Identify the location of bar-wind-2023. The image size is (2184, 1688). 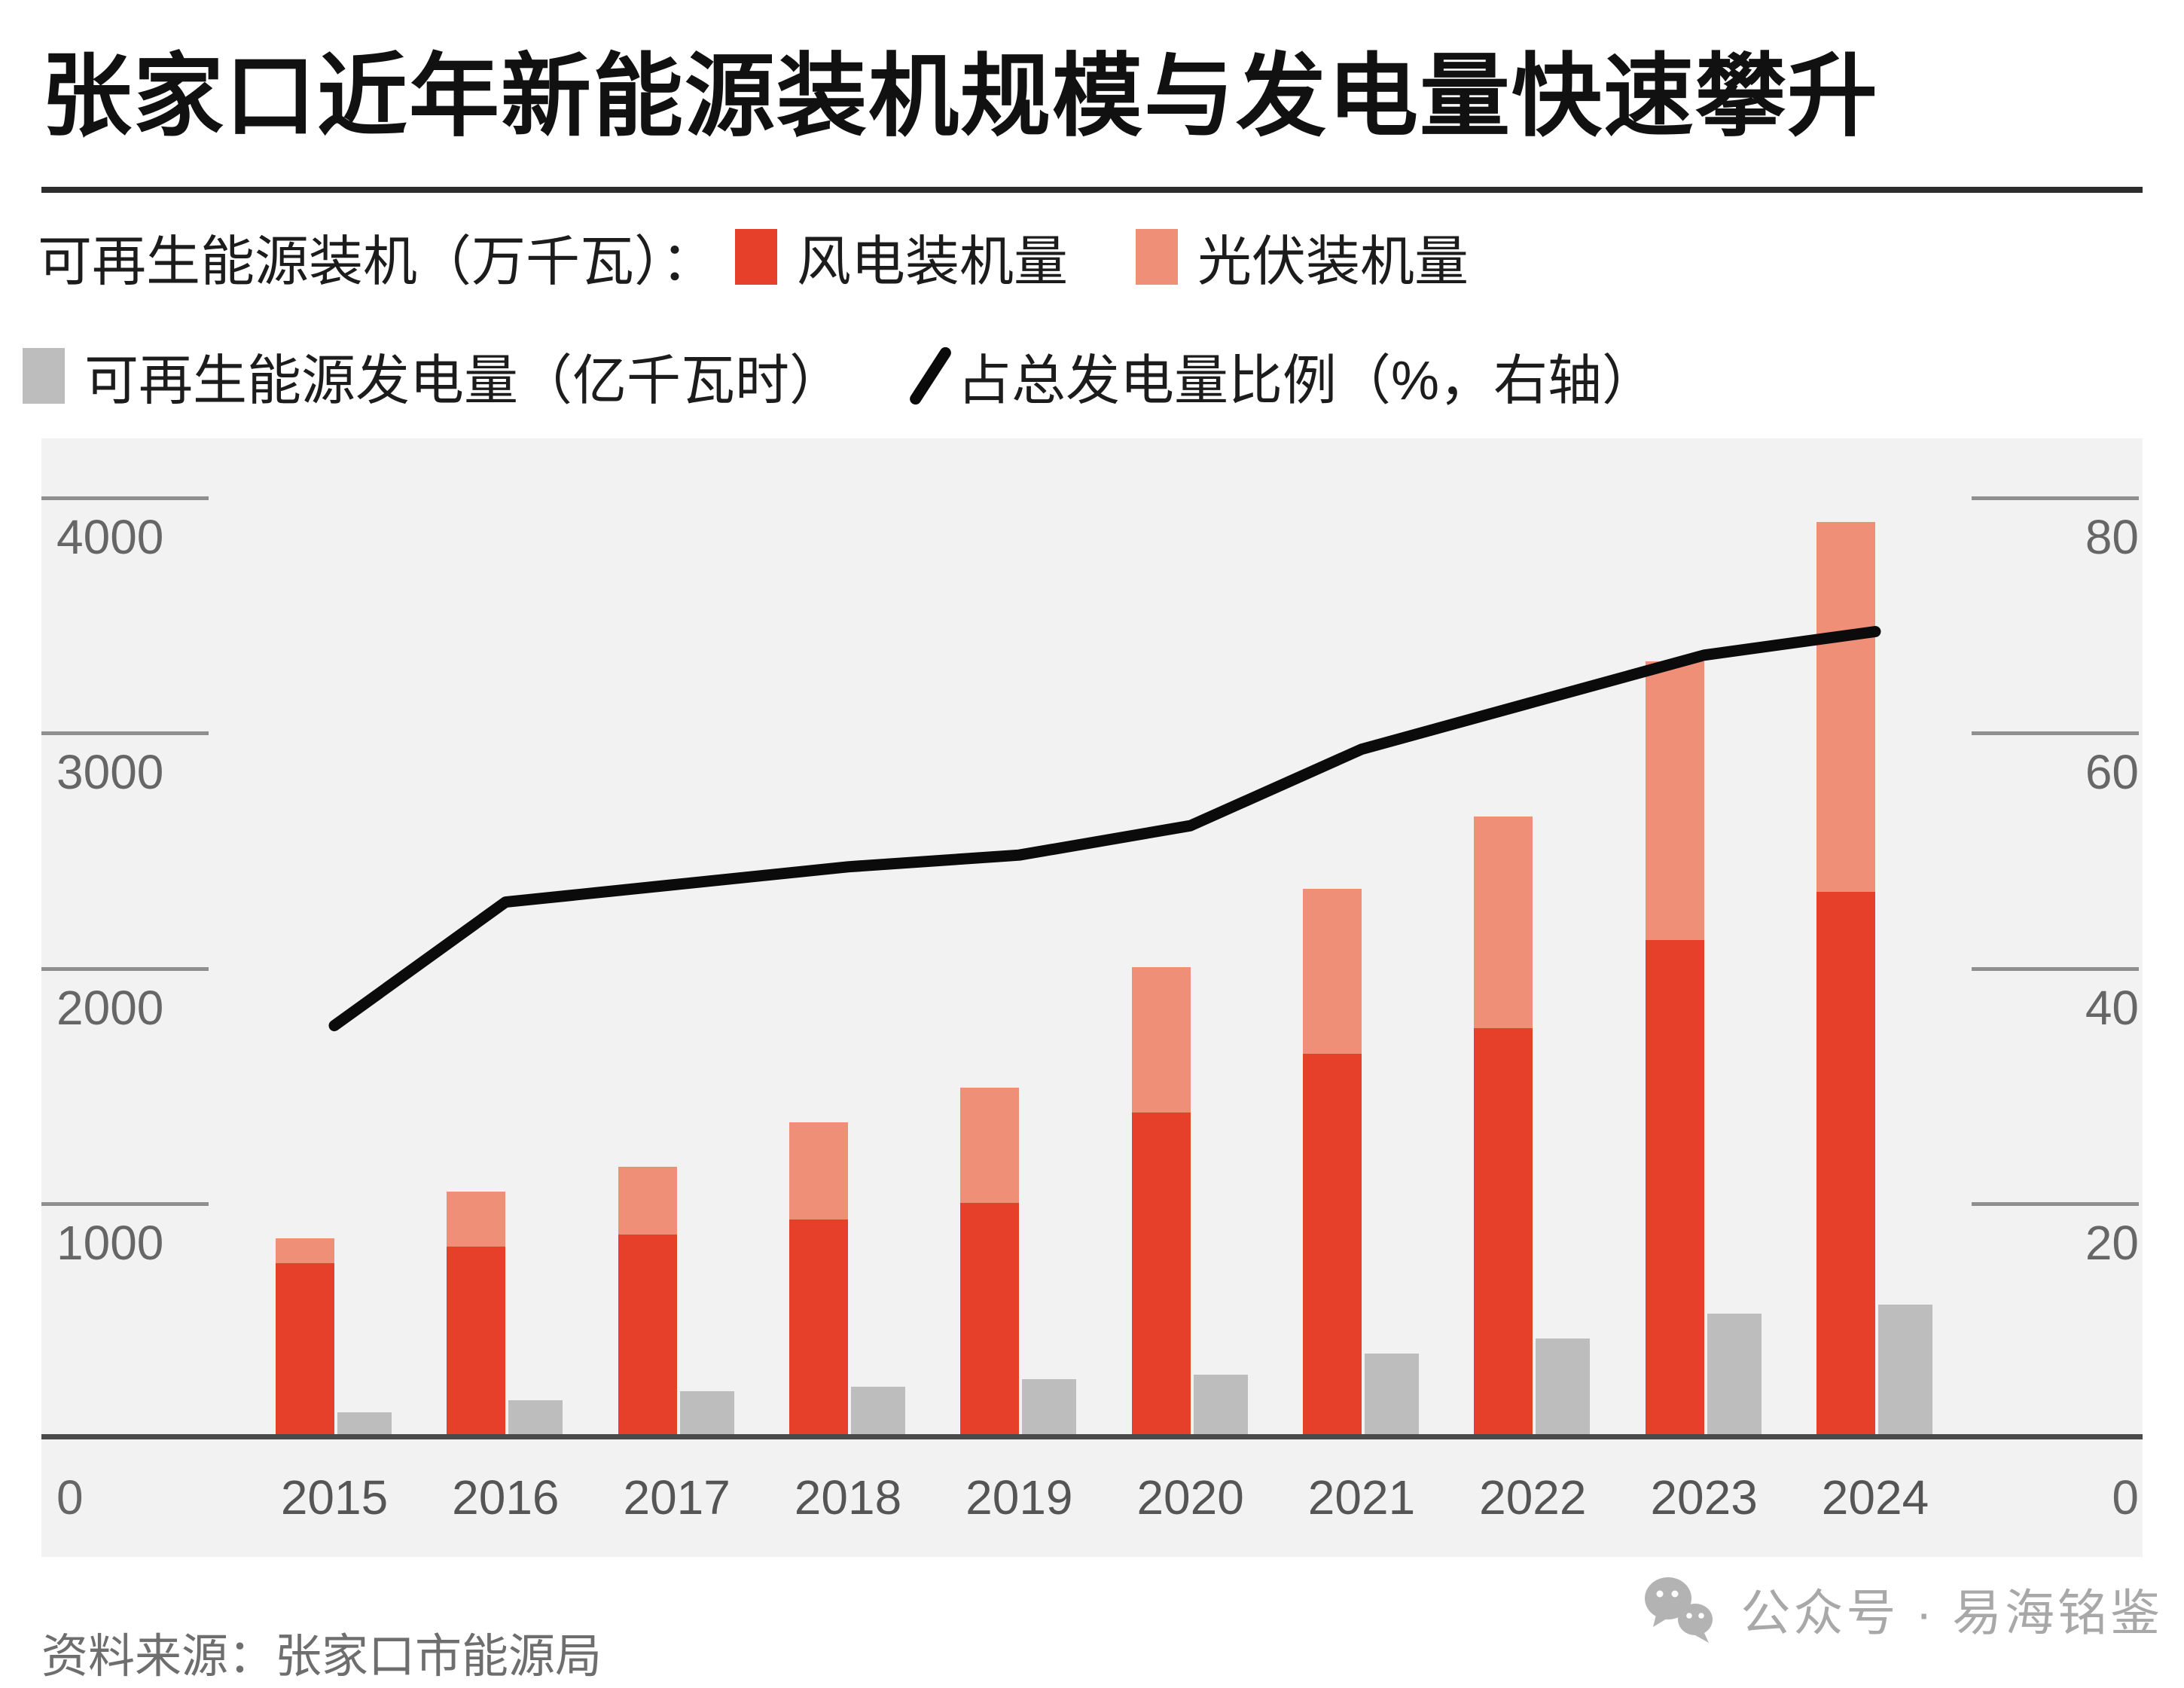
(1674, 1188).